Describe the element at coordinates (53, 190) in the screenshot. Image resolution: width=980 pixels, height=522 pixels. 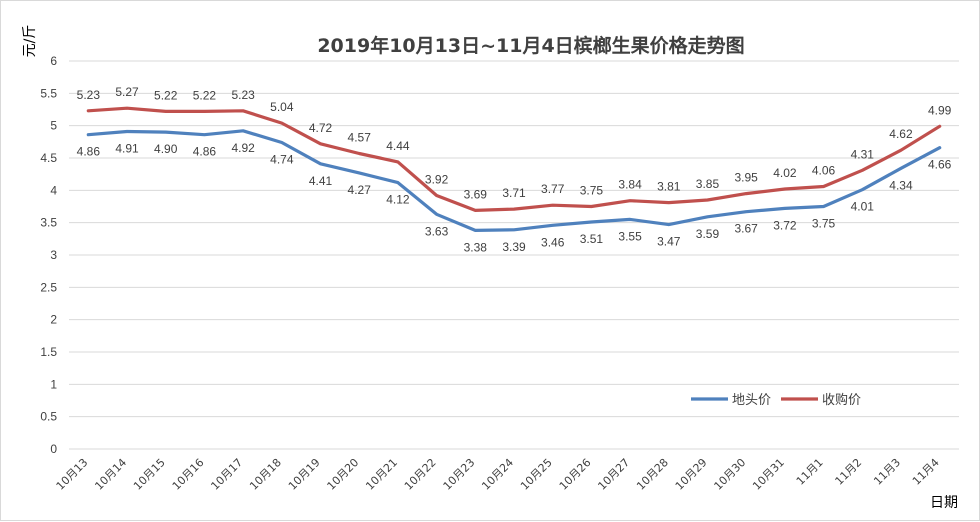
I see `y-tick-label: 4` at that location.